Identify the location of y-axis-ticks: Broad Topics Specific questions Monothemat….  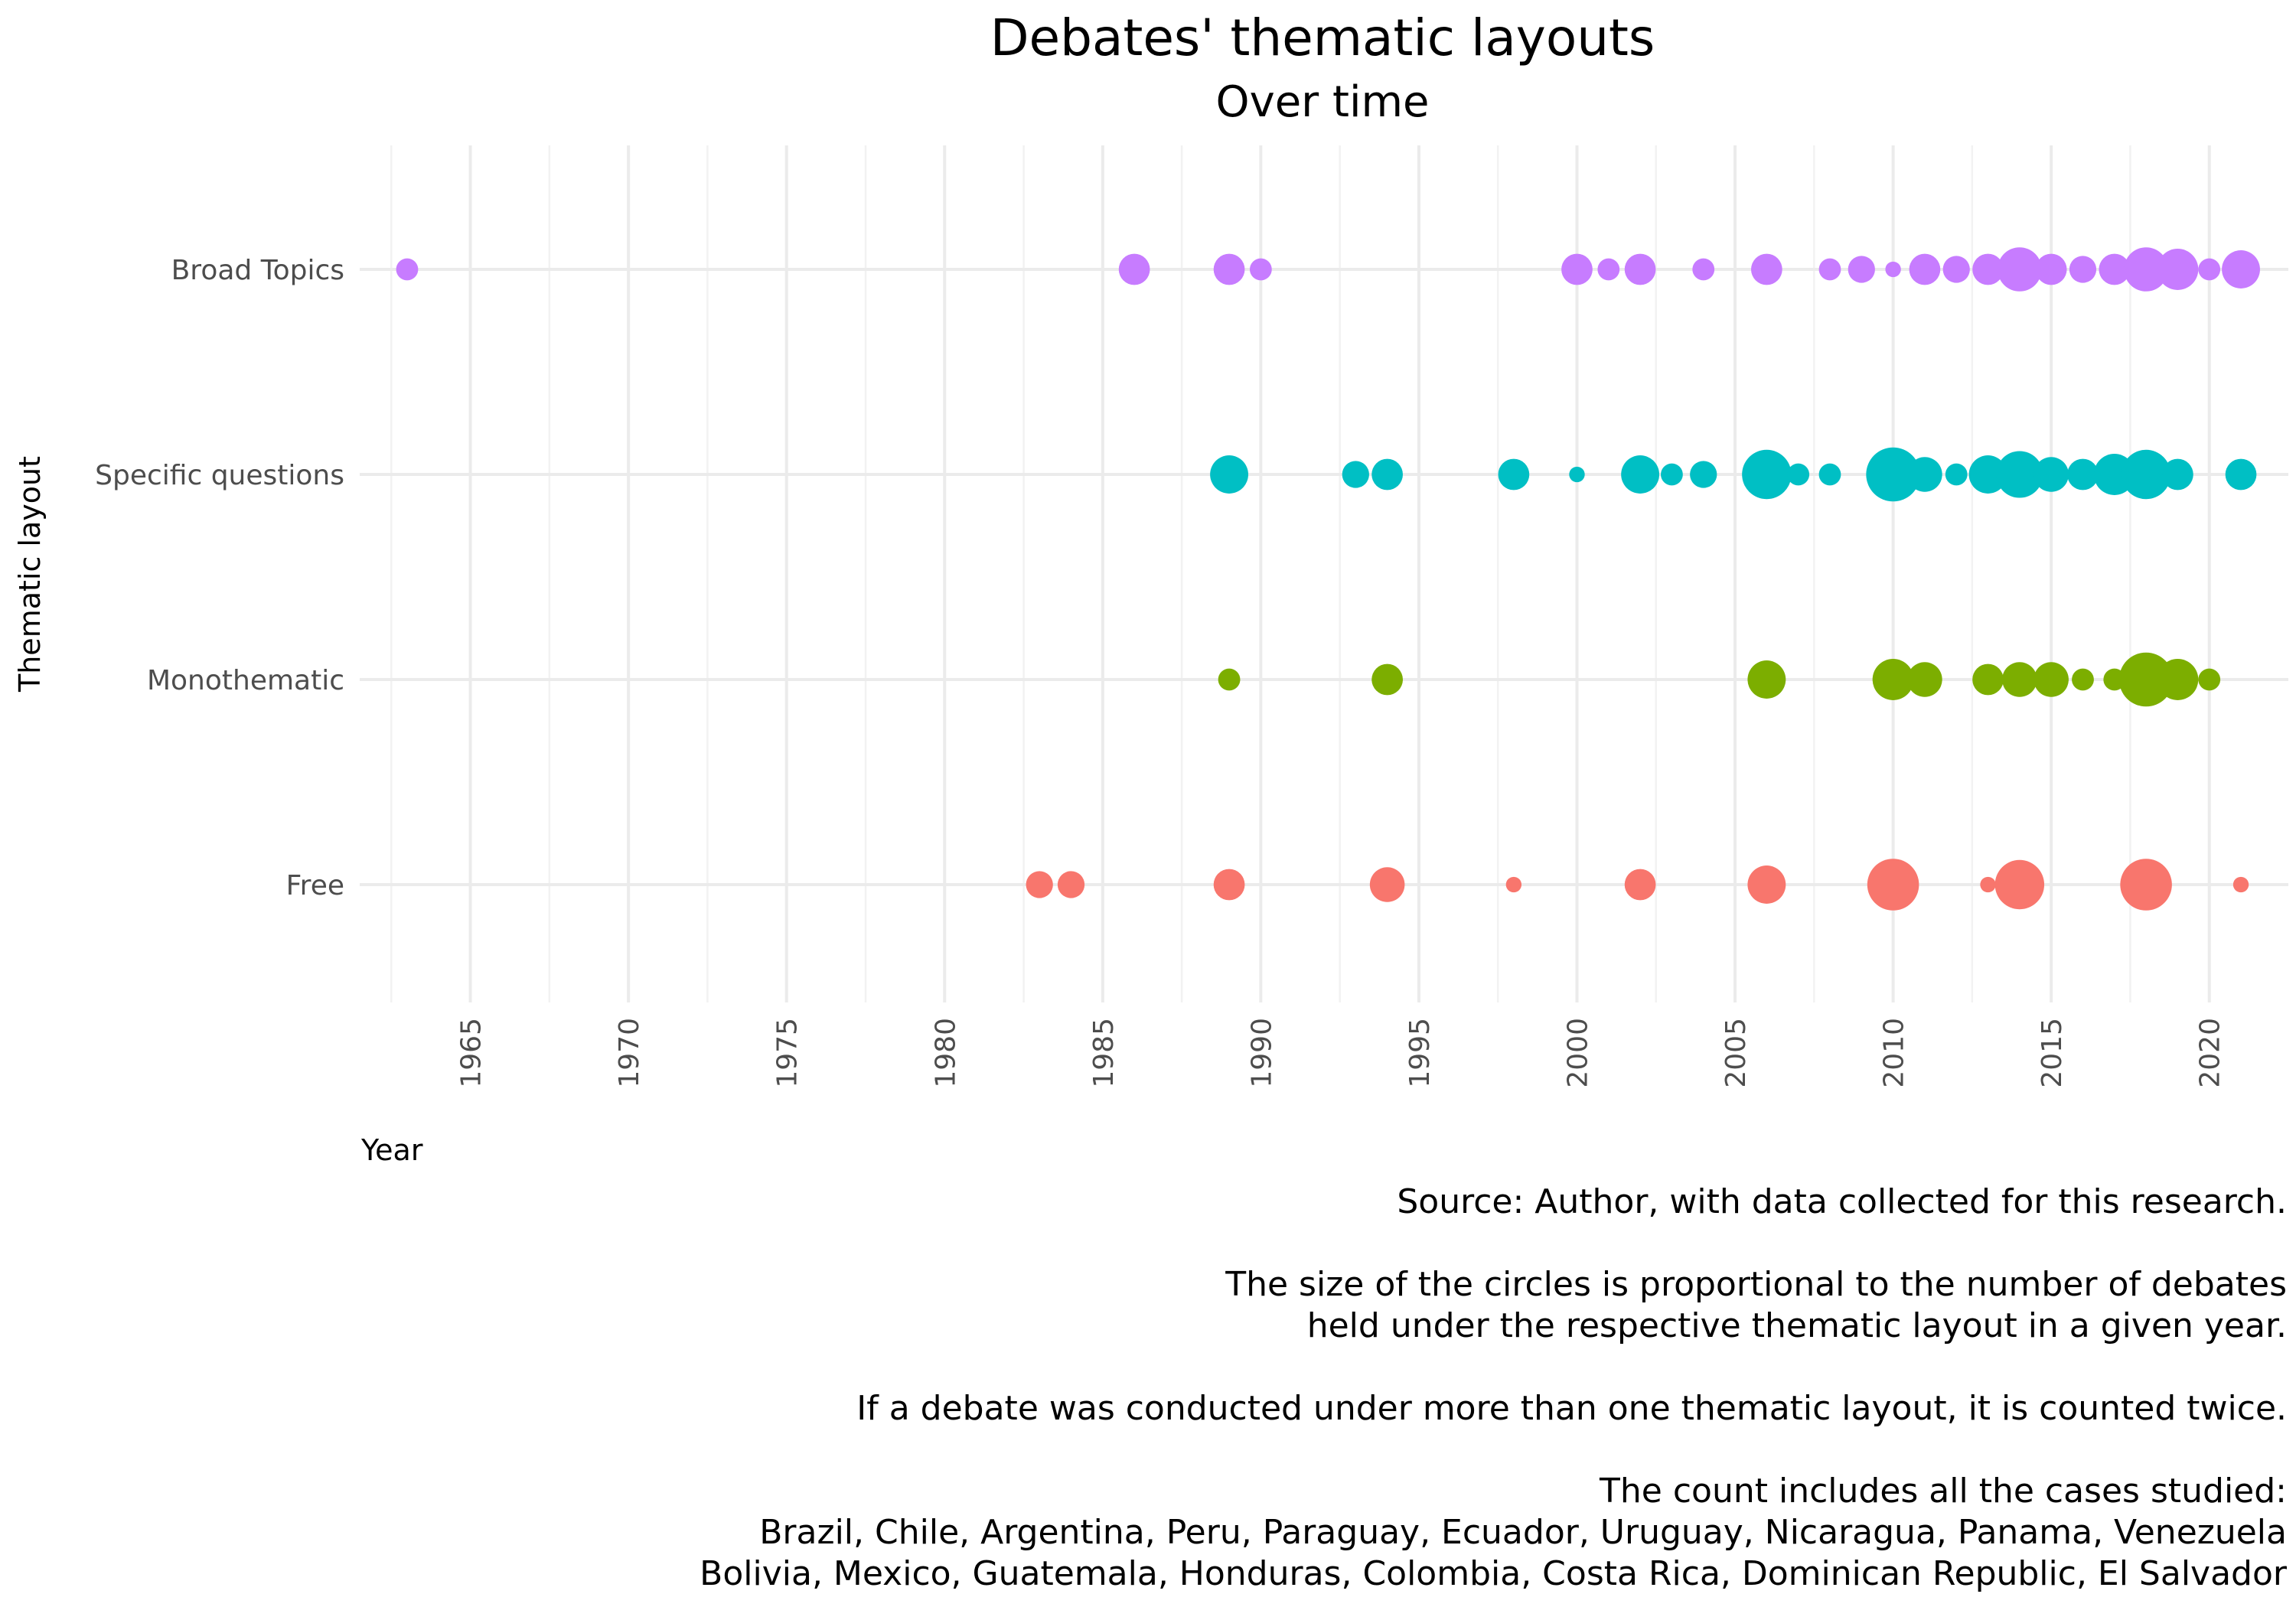
(219, 578).